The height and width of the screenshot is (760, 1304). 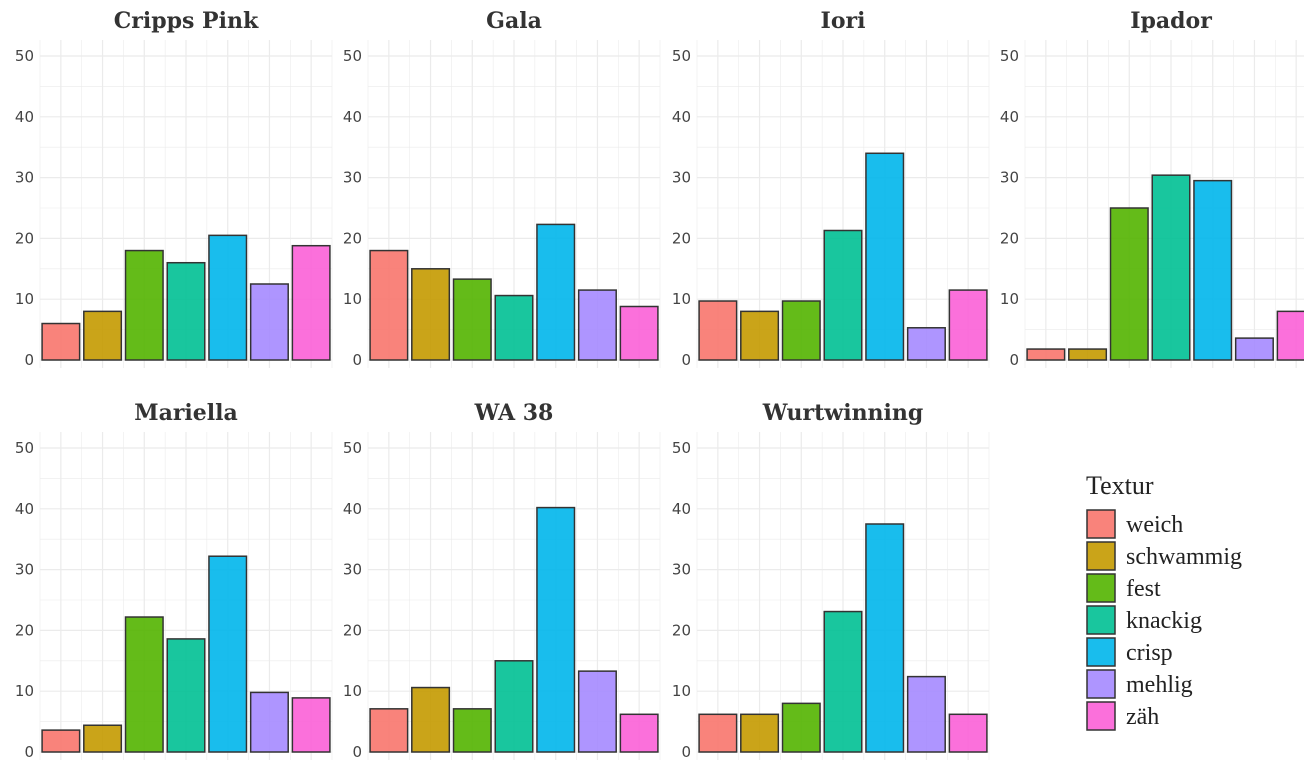 I want to click on panel-title: Gala, so click(x=514, y=21).